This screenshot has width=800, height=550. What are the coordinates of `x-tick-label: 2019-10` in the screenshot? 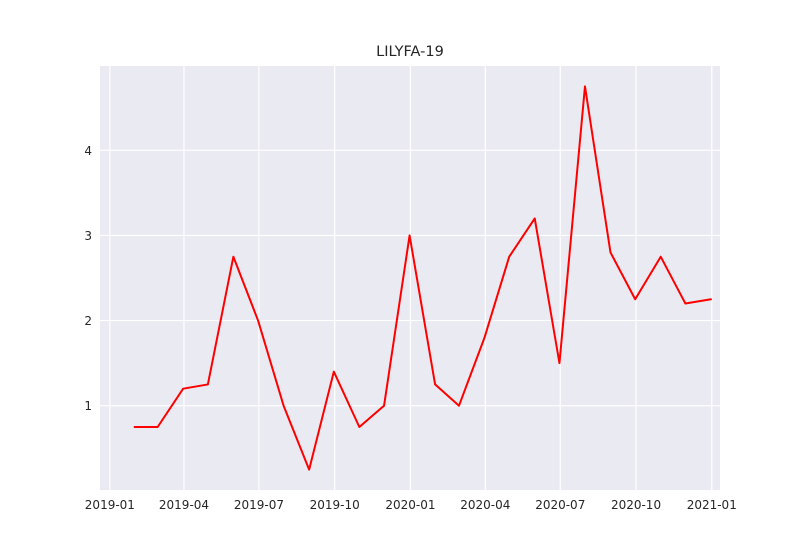 It's located at (335, 505).